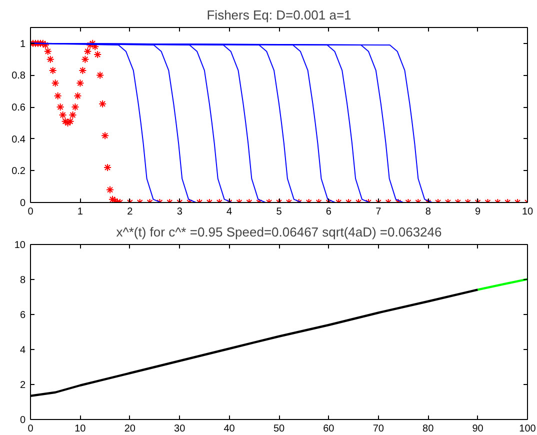 The height and width of the screenshot is (435, 537). I want to click on y-tick-label: 0.2, so click(19, 172).